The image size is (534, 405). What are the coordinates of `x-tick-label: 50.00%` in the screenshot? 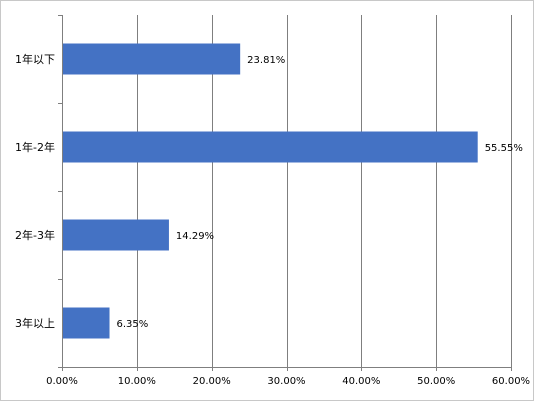 It's located at (436, 381).